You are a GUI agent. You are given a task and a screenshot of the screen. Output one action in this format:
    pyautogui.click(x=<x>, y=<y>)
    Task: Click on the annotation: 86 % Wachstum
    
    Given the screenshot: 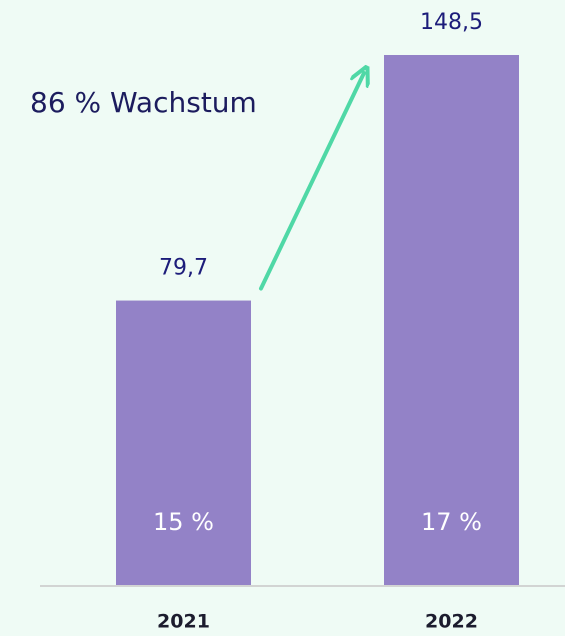 What is the action you would take?
    pyautogui.click(x=143, y=102)
    